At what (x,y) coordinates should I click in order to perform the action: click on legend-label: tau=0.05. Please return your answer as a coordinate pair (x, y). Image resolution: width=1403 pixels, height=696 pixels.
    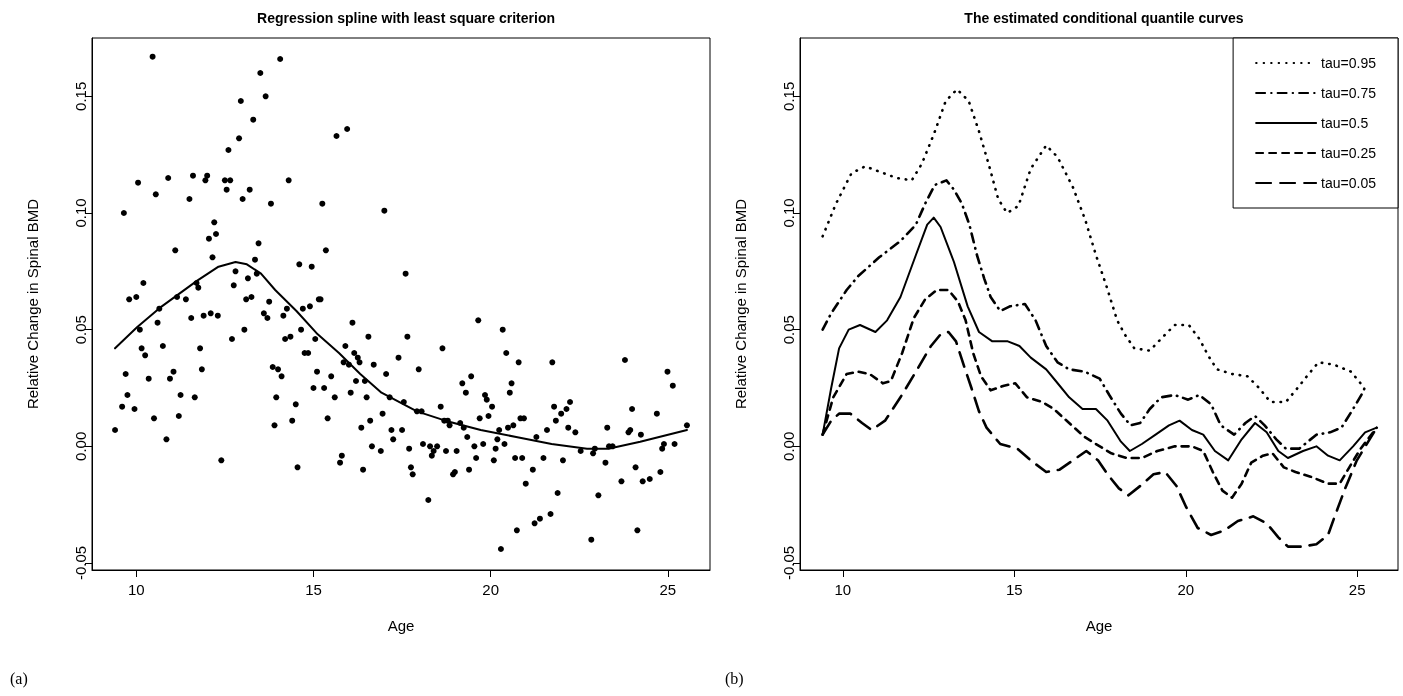
    Looking at the image, I should click on (1349, 183).